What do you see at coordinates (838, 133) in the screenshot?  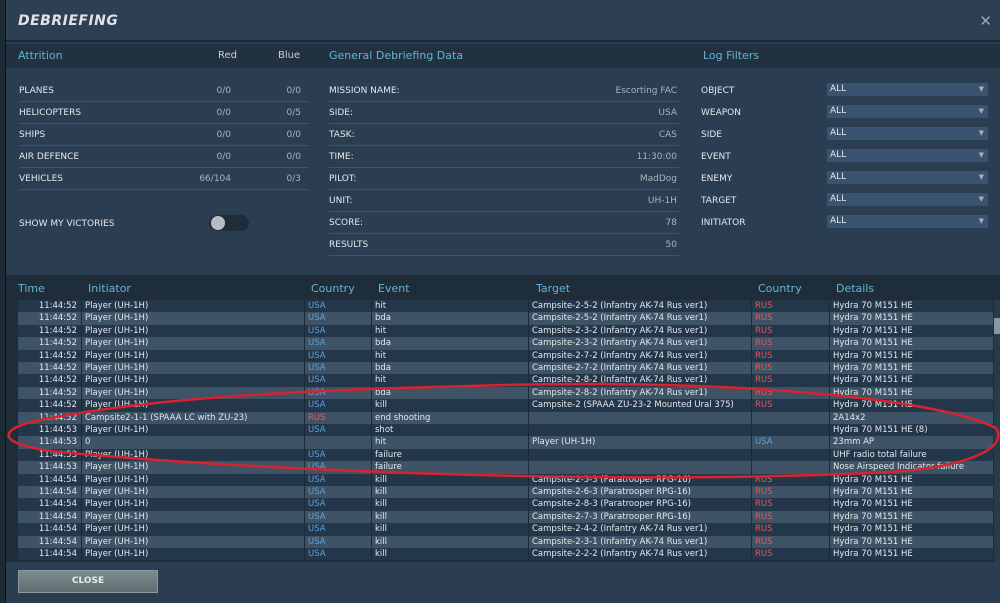 I see `filter-value: ALL` at bounding box center [838, 133].